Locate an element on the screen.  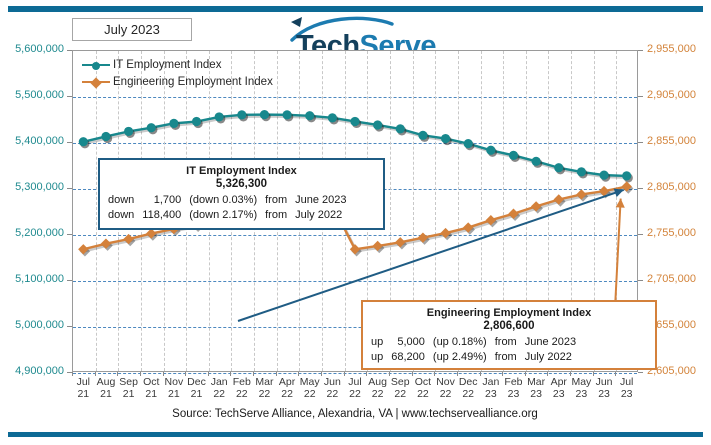
it-row0-dir: down is located at coordinates (121, 200).